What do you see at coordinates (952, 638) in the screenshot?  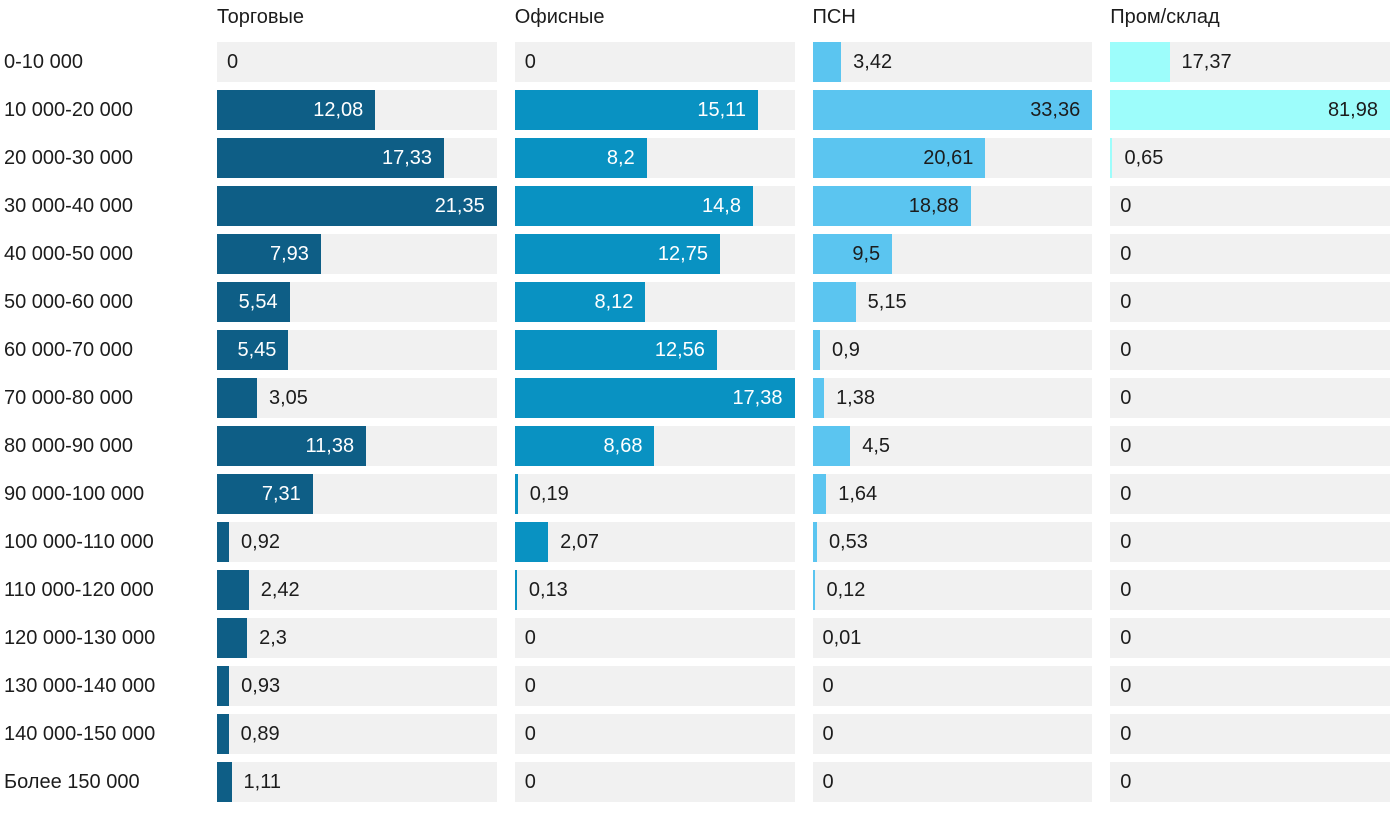 I see `bar-track: 0,01` at bounding box center [952, 638].